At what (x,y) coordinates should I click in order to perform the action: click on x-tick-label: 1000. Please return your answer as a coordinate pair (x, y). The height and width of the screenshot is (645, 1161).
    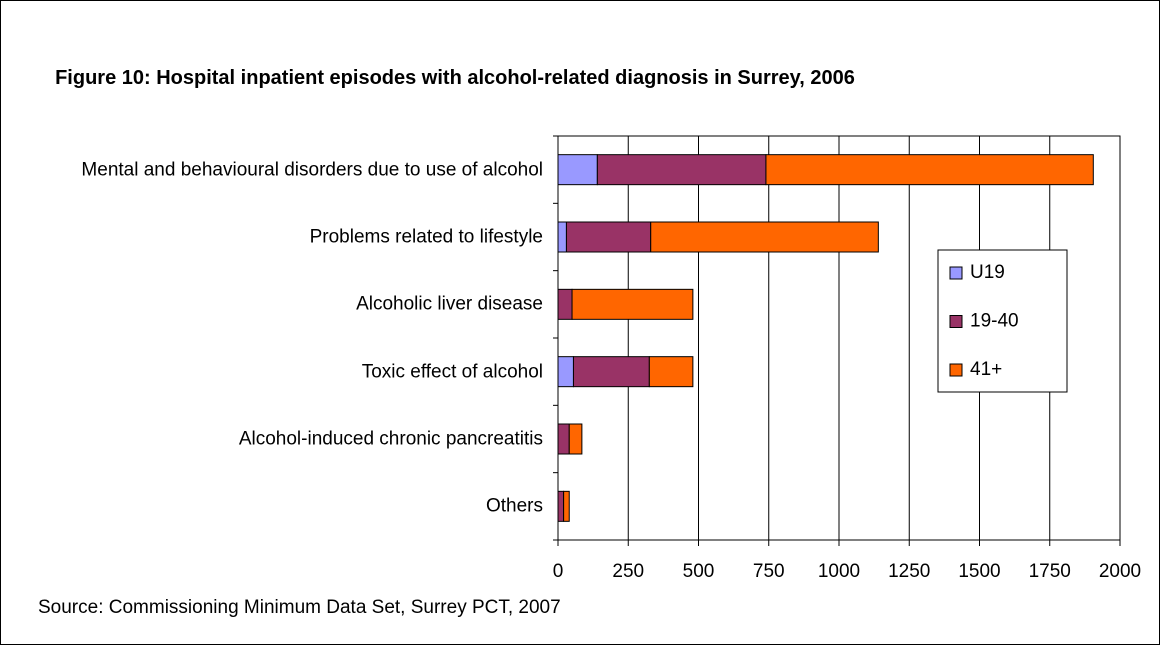
    Looking at the image, I should click on (839, 571).